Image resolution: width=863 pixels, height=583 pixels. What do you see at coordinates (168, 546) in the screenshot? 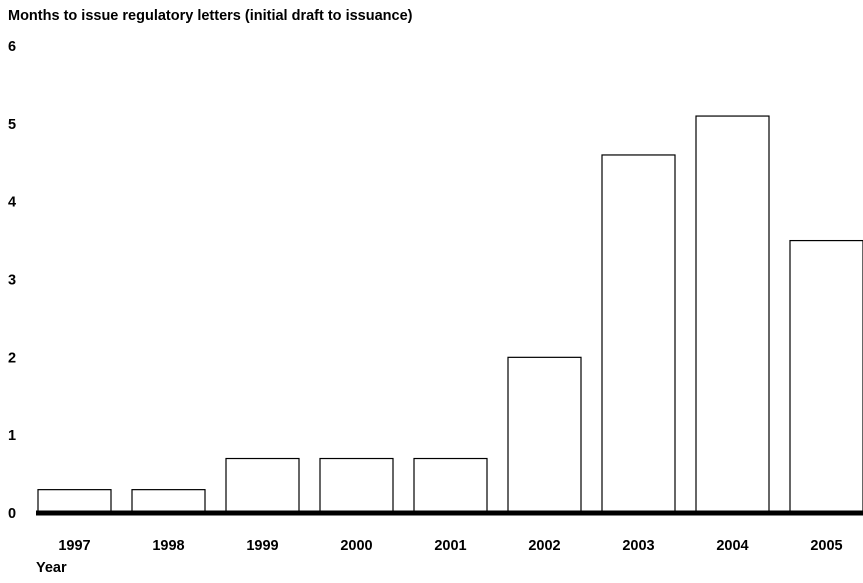
I see `x-tick-label: 1998` at bounding box center [168, 546].